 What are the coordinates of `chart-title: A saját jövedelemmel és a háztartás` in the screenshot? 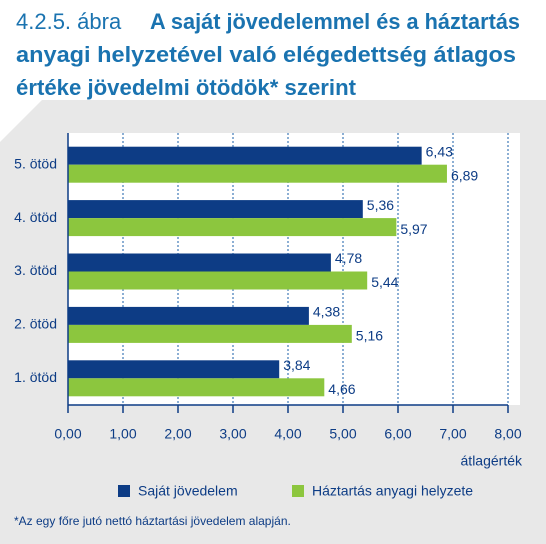 It's located at (335, 21).